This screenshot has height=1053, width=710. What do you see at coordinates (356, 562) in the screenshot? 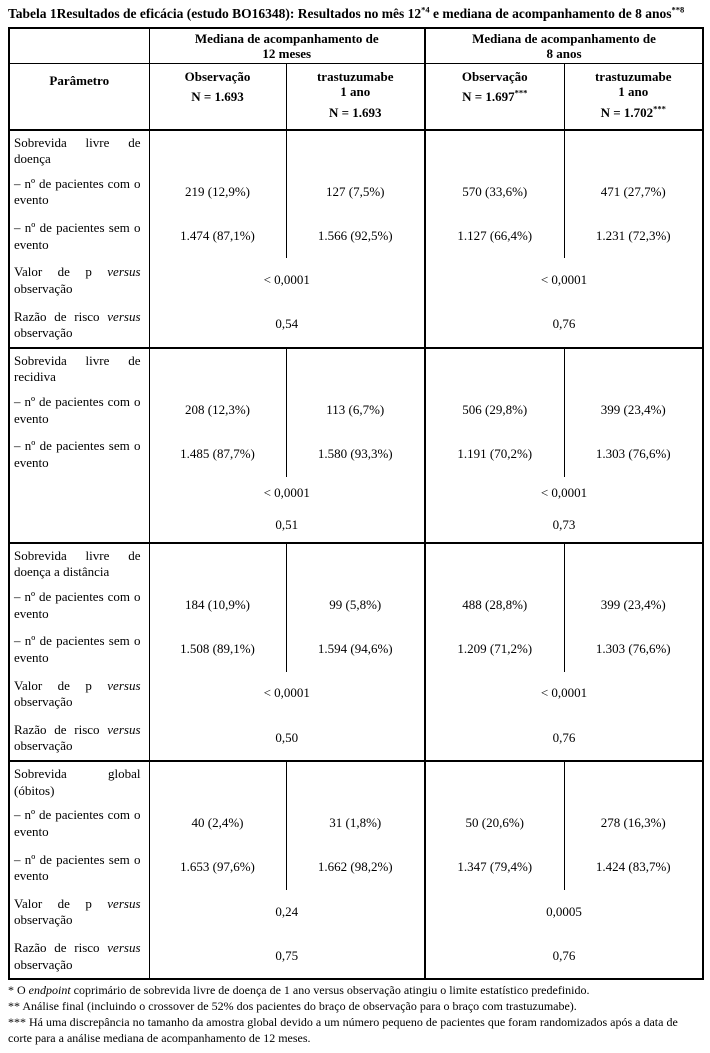
I see `section-title-row: Sobrevida livre de doença a distância` at bounding box center [356, 562].